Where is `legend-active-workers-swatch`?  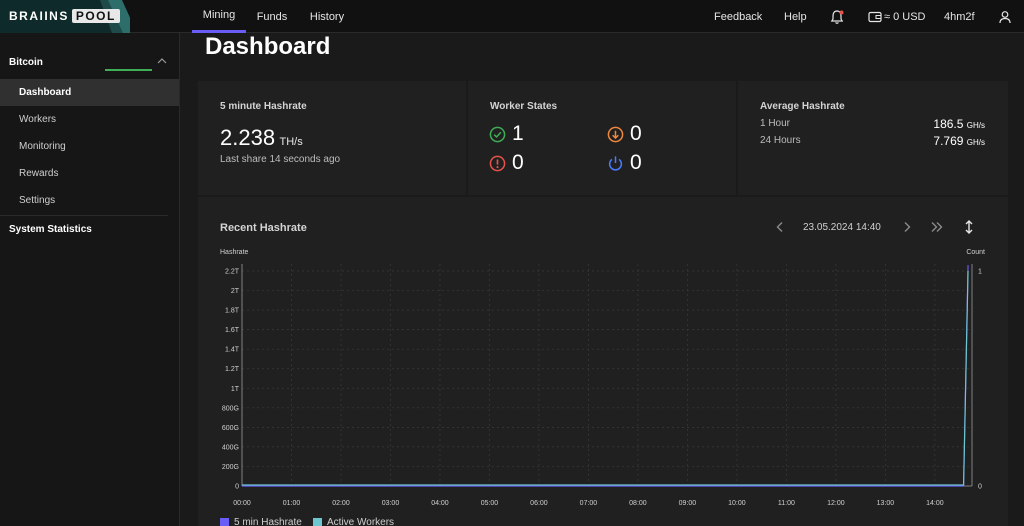
legend-active-workers-swatch is located at coordinates (317, 522).